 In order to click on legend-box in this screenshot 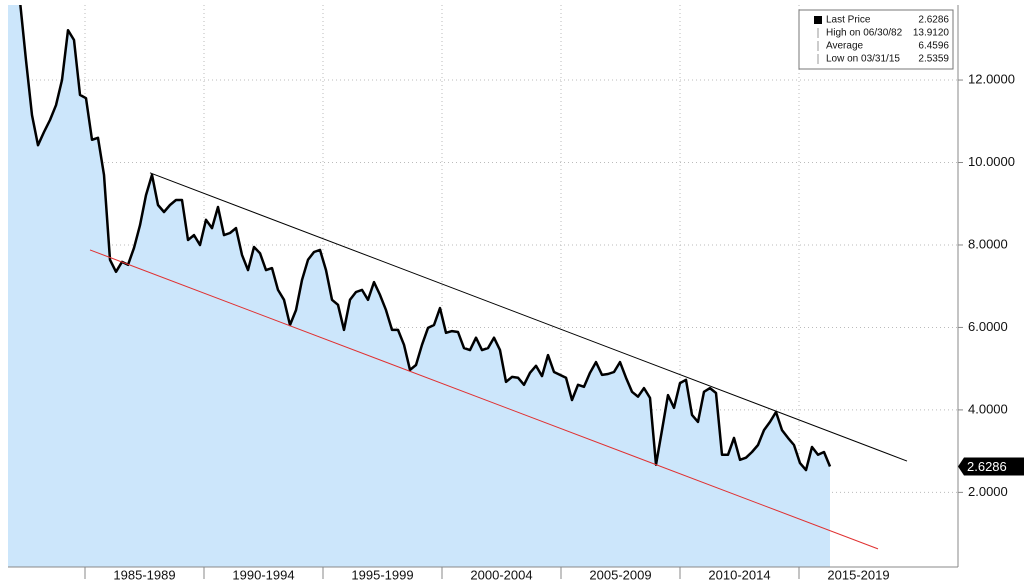, I will do `click(876, 39)`.